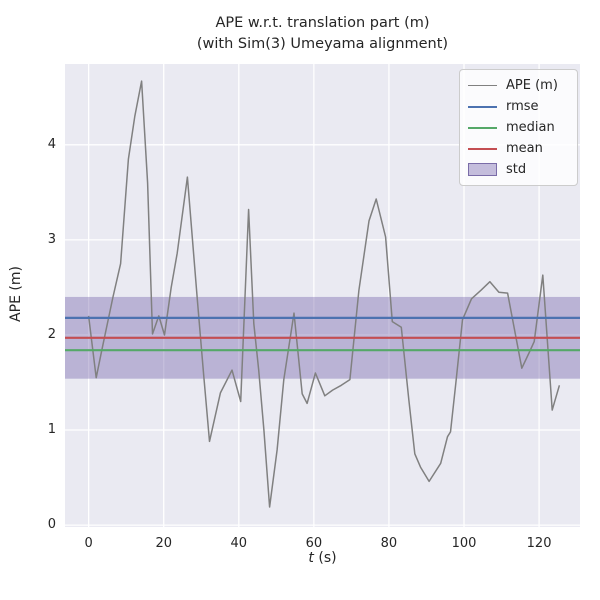 Image resolution: width=600 pixels, height=600 pixels. Describe the element at coordinates (88, 543) in the screenshot. I see `x-tick-label: 0` at that location.